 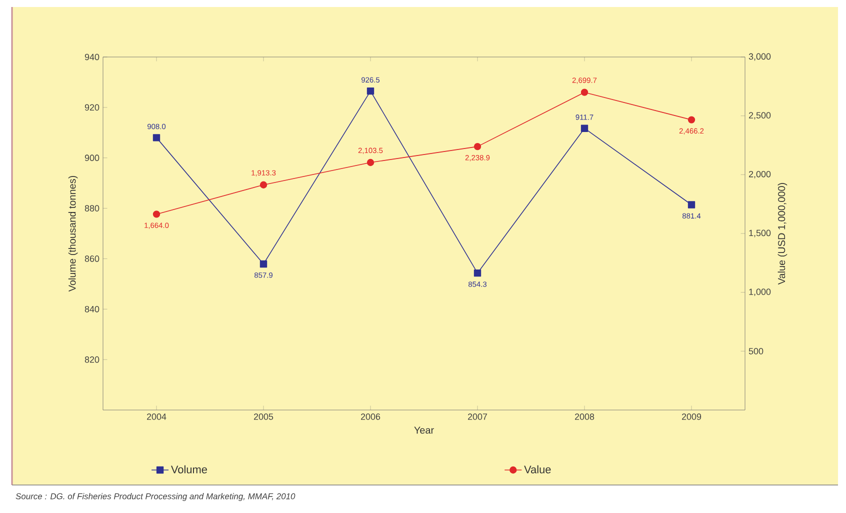 I want to click on x-tick-label: 2005, so click(x=264, y=417).